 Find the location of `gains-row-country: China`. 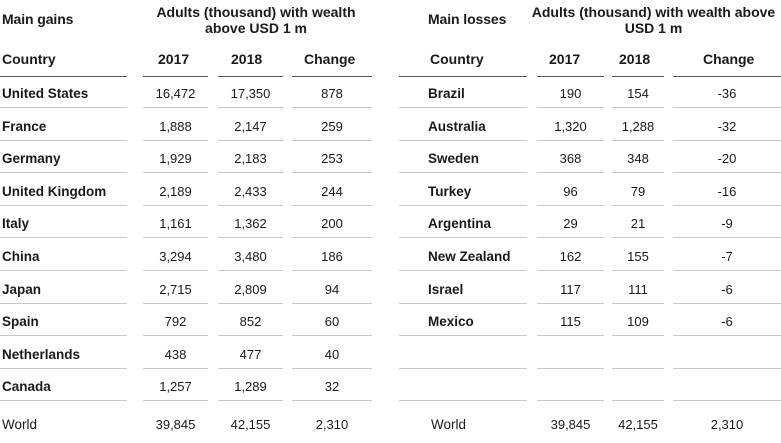

gains-row-country: China is located at coordinates (21, 256).